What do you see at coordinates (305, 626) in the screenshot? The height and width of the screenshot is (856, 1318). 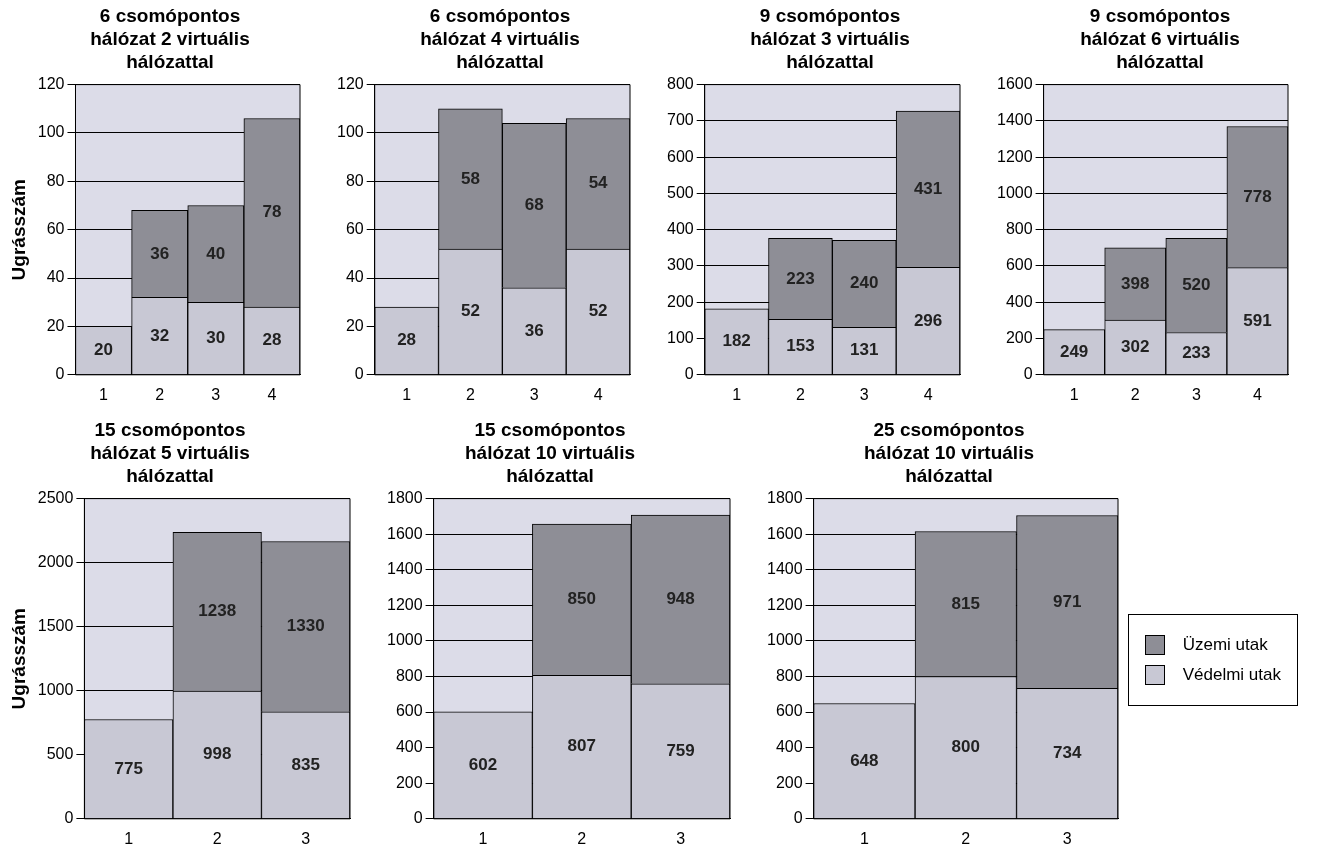 I see `data-label: 1330` at bounding box center [305, 626].